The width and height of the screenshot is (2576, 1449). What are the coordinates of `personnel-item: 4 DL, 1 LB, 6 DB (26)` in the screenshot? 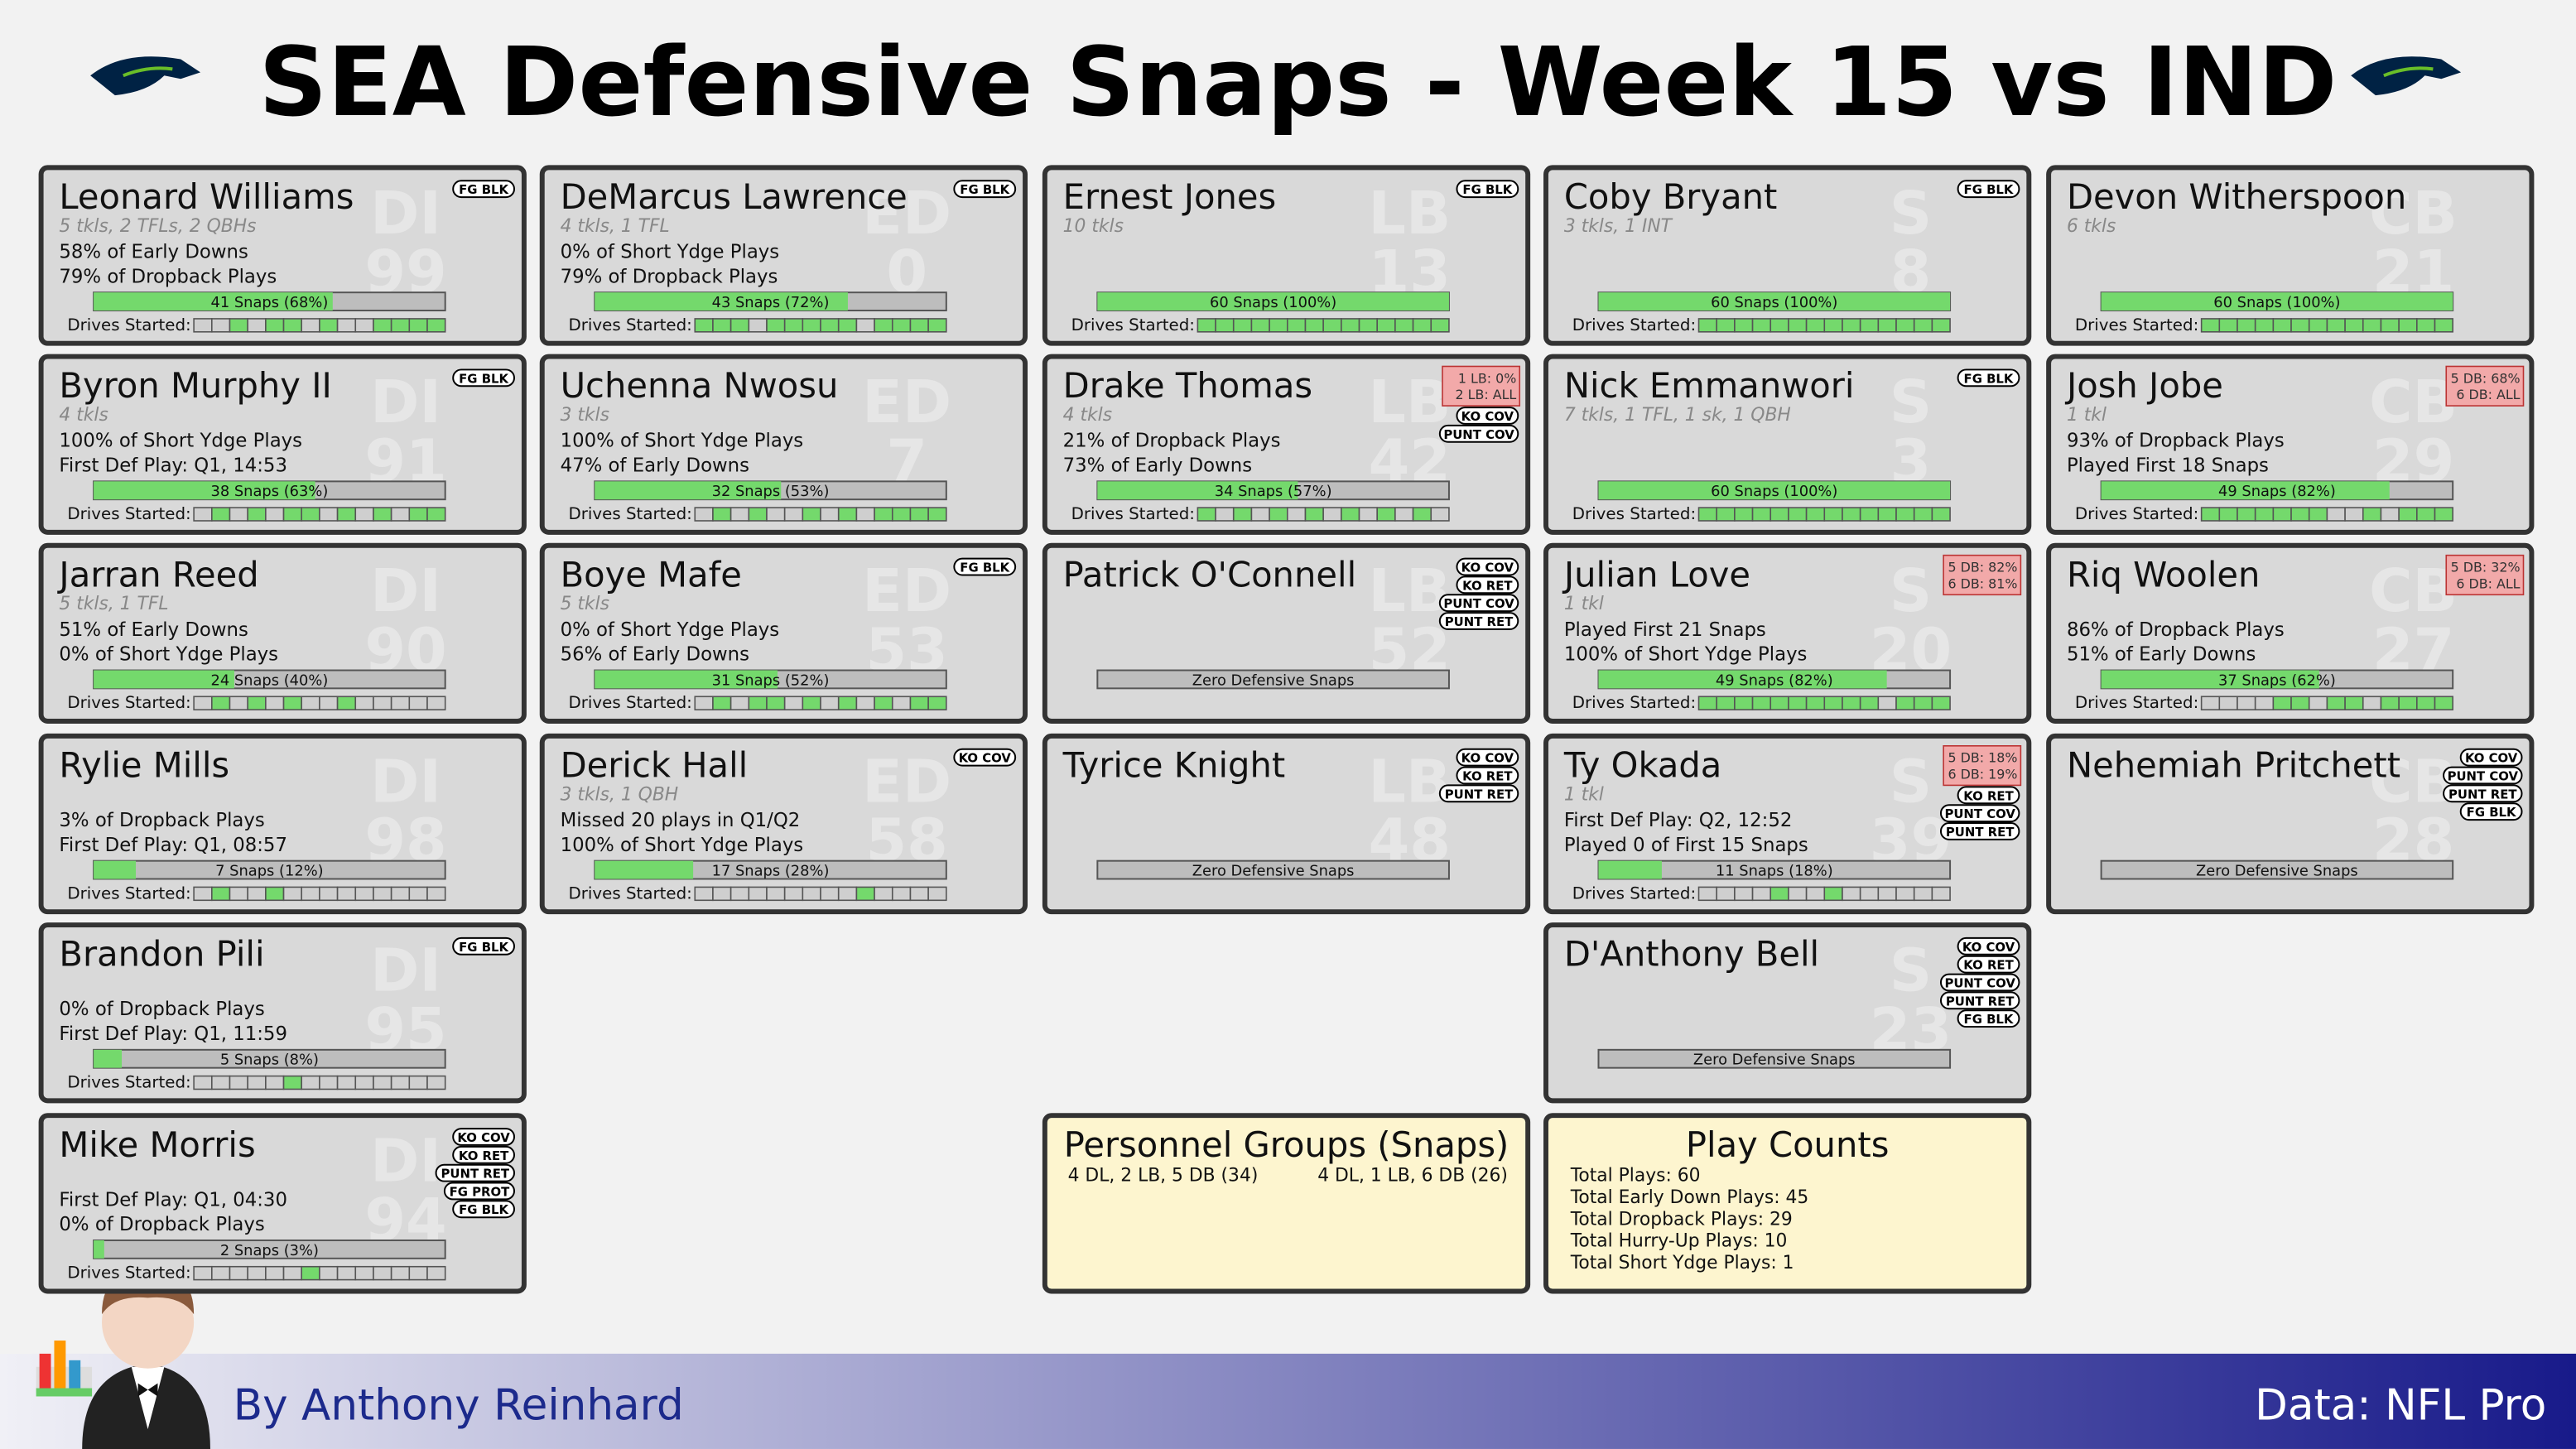 It's located at (1412, 1176).